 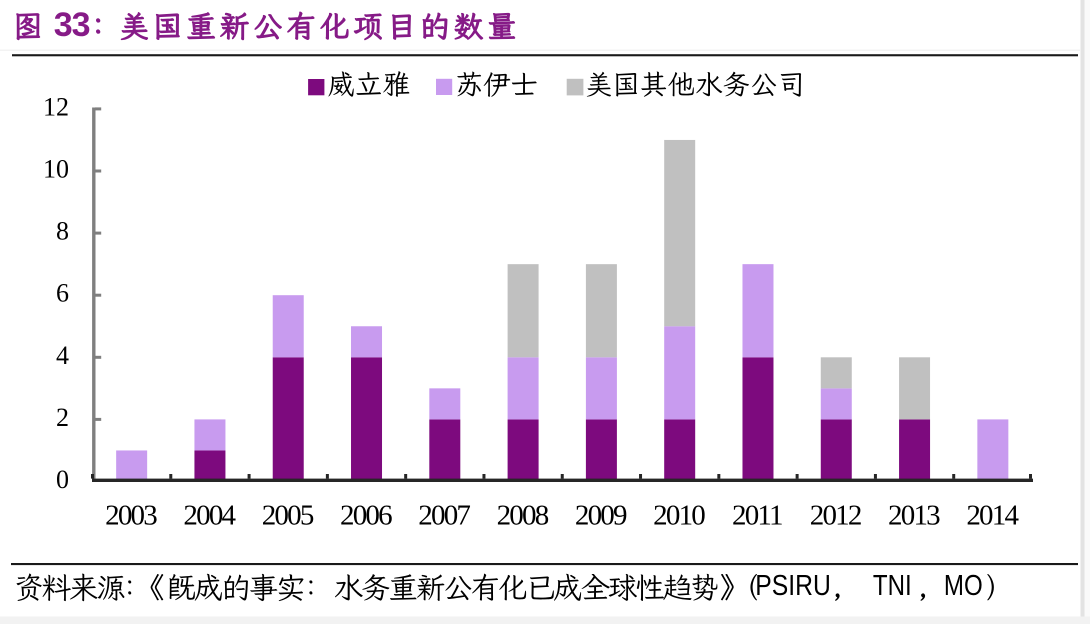 What do you see at coordinates (793, 586) in the screenshot?
I see `svg-text: PSIRU` at bounding box center [793, 586].